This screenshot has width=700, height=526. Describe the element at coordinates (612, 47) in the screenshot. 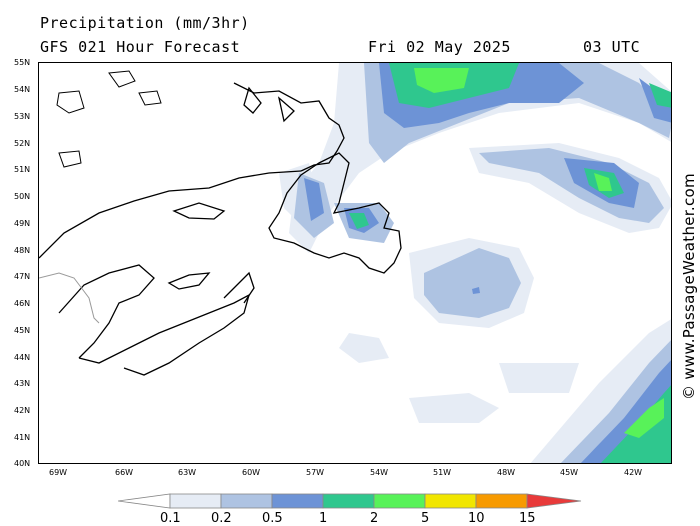

I see `forecast-time: 03 UTC` at that location.